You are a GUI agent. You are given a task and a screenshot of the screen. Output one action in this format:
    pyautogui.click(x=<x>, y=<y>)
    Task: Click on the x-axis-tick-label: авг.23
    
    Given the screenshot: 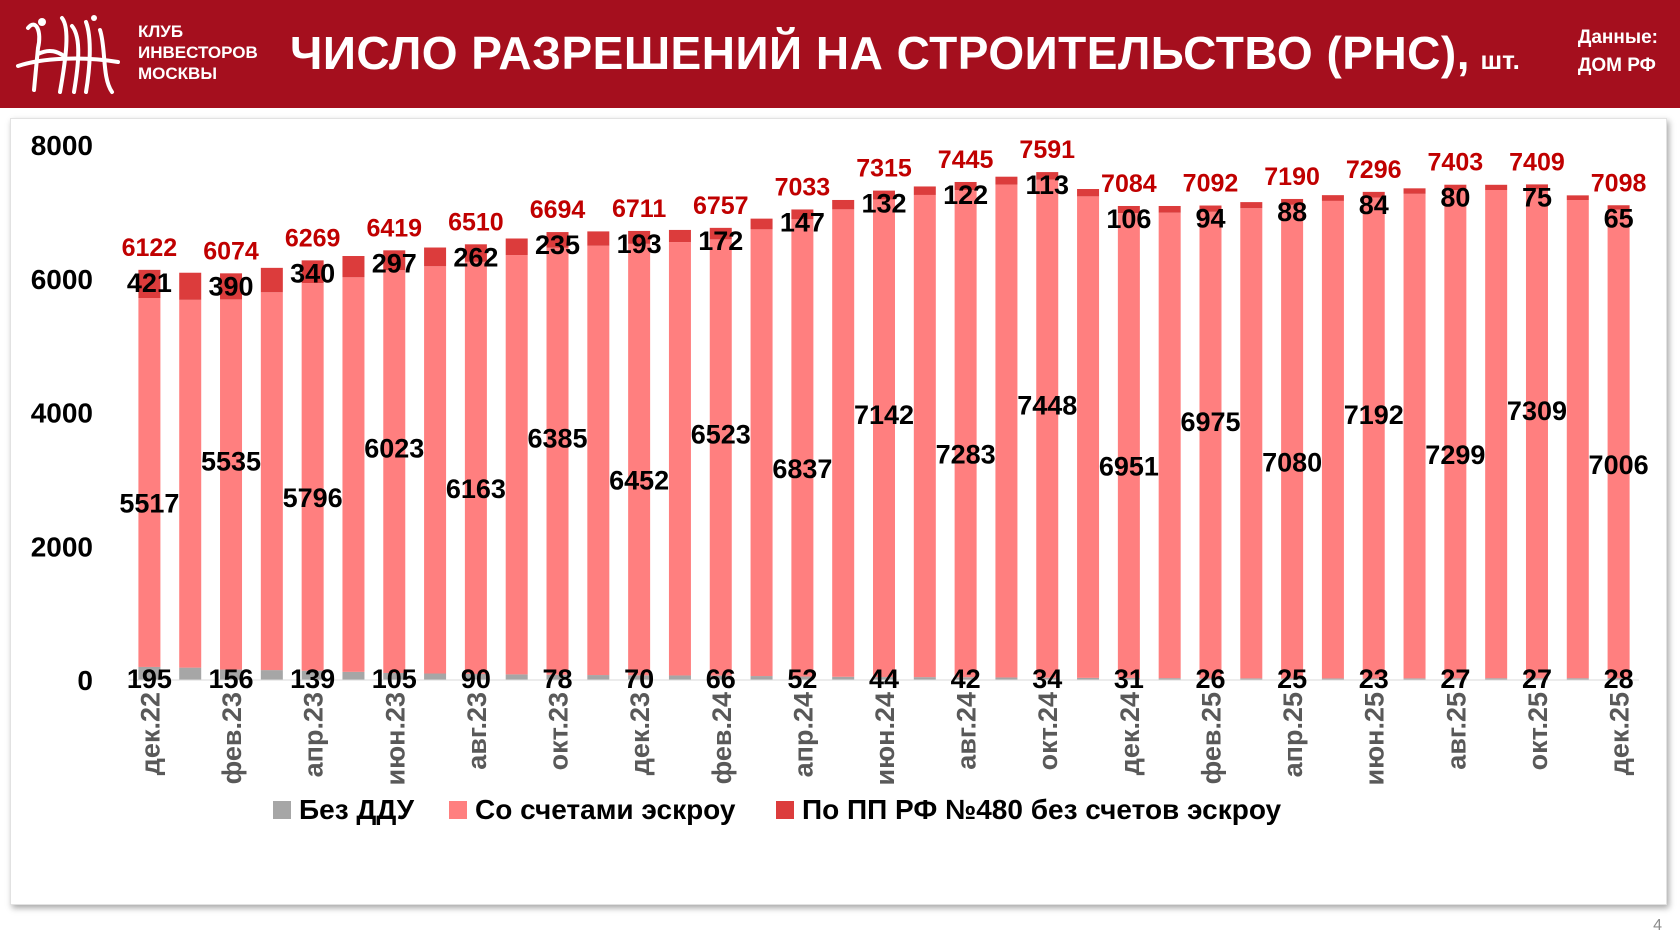 What is the action you would take?
    pyautogui.click(x=477, y=731)
    